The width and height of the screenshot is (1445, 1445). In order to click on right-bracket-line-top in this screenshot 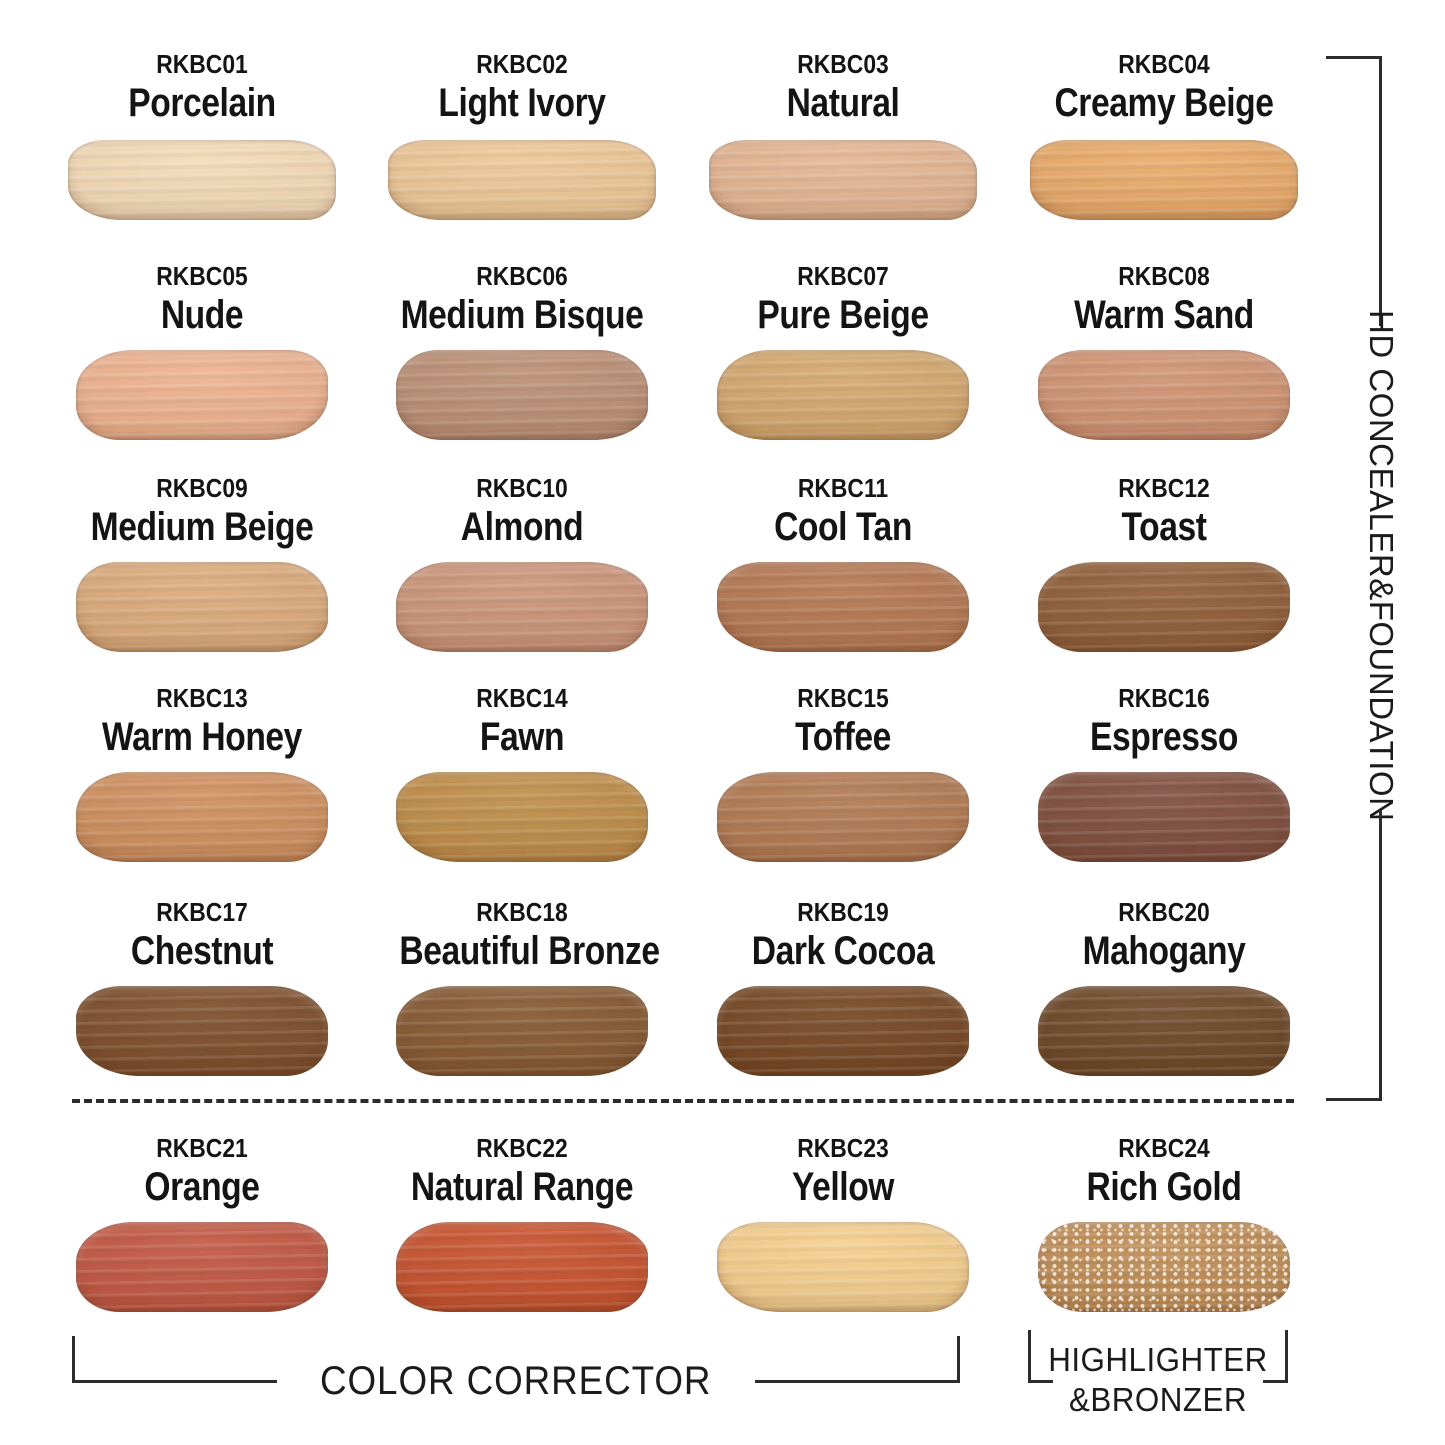, I will do `click(1380, 191)`.